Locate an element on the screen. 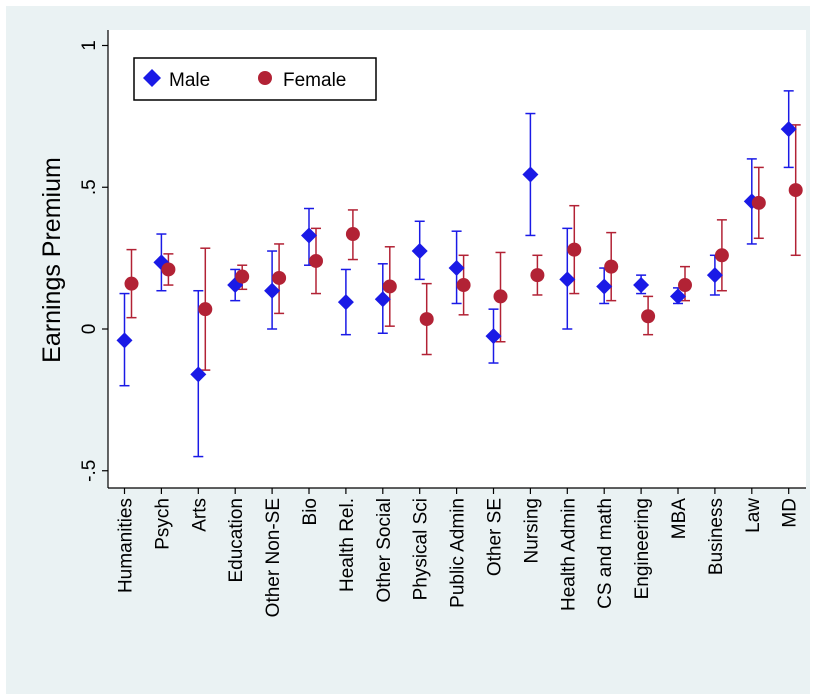  x-tick-label: CS and math is located at coordinates (605, 553).